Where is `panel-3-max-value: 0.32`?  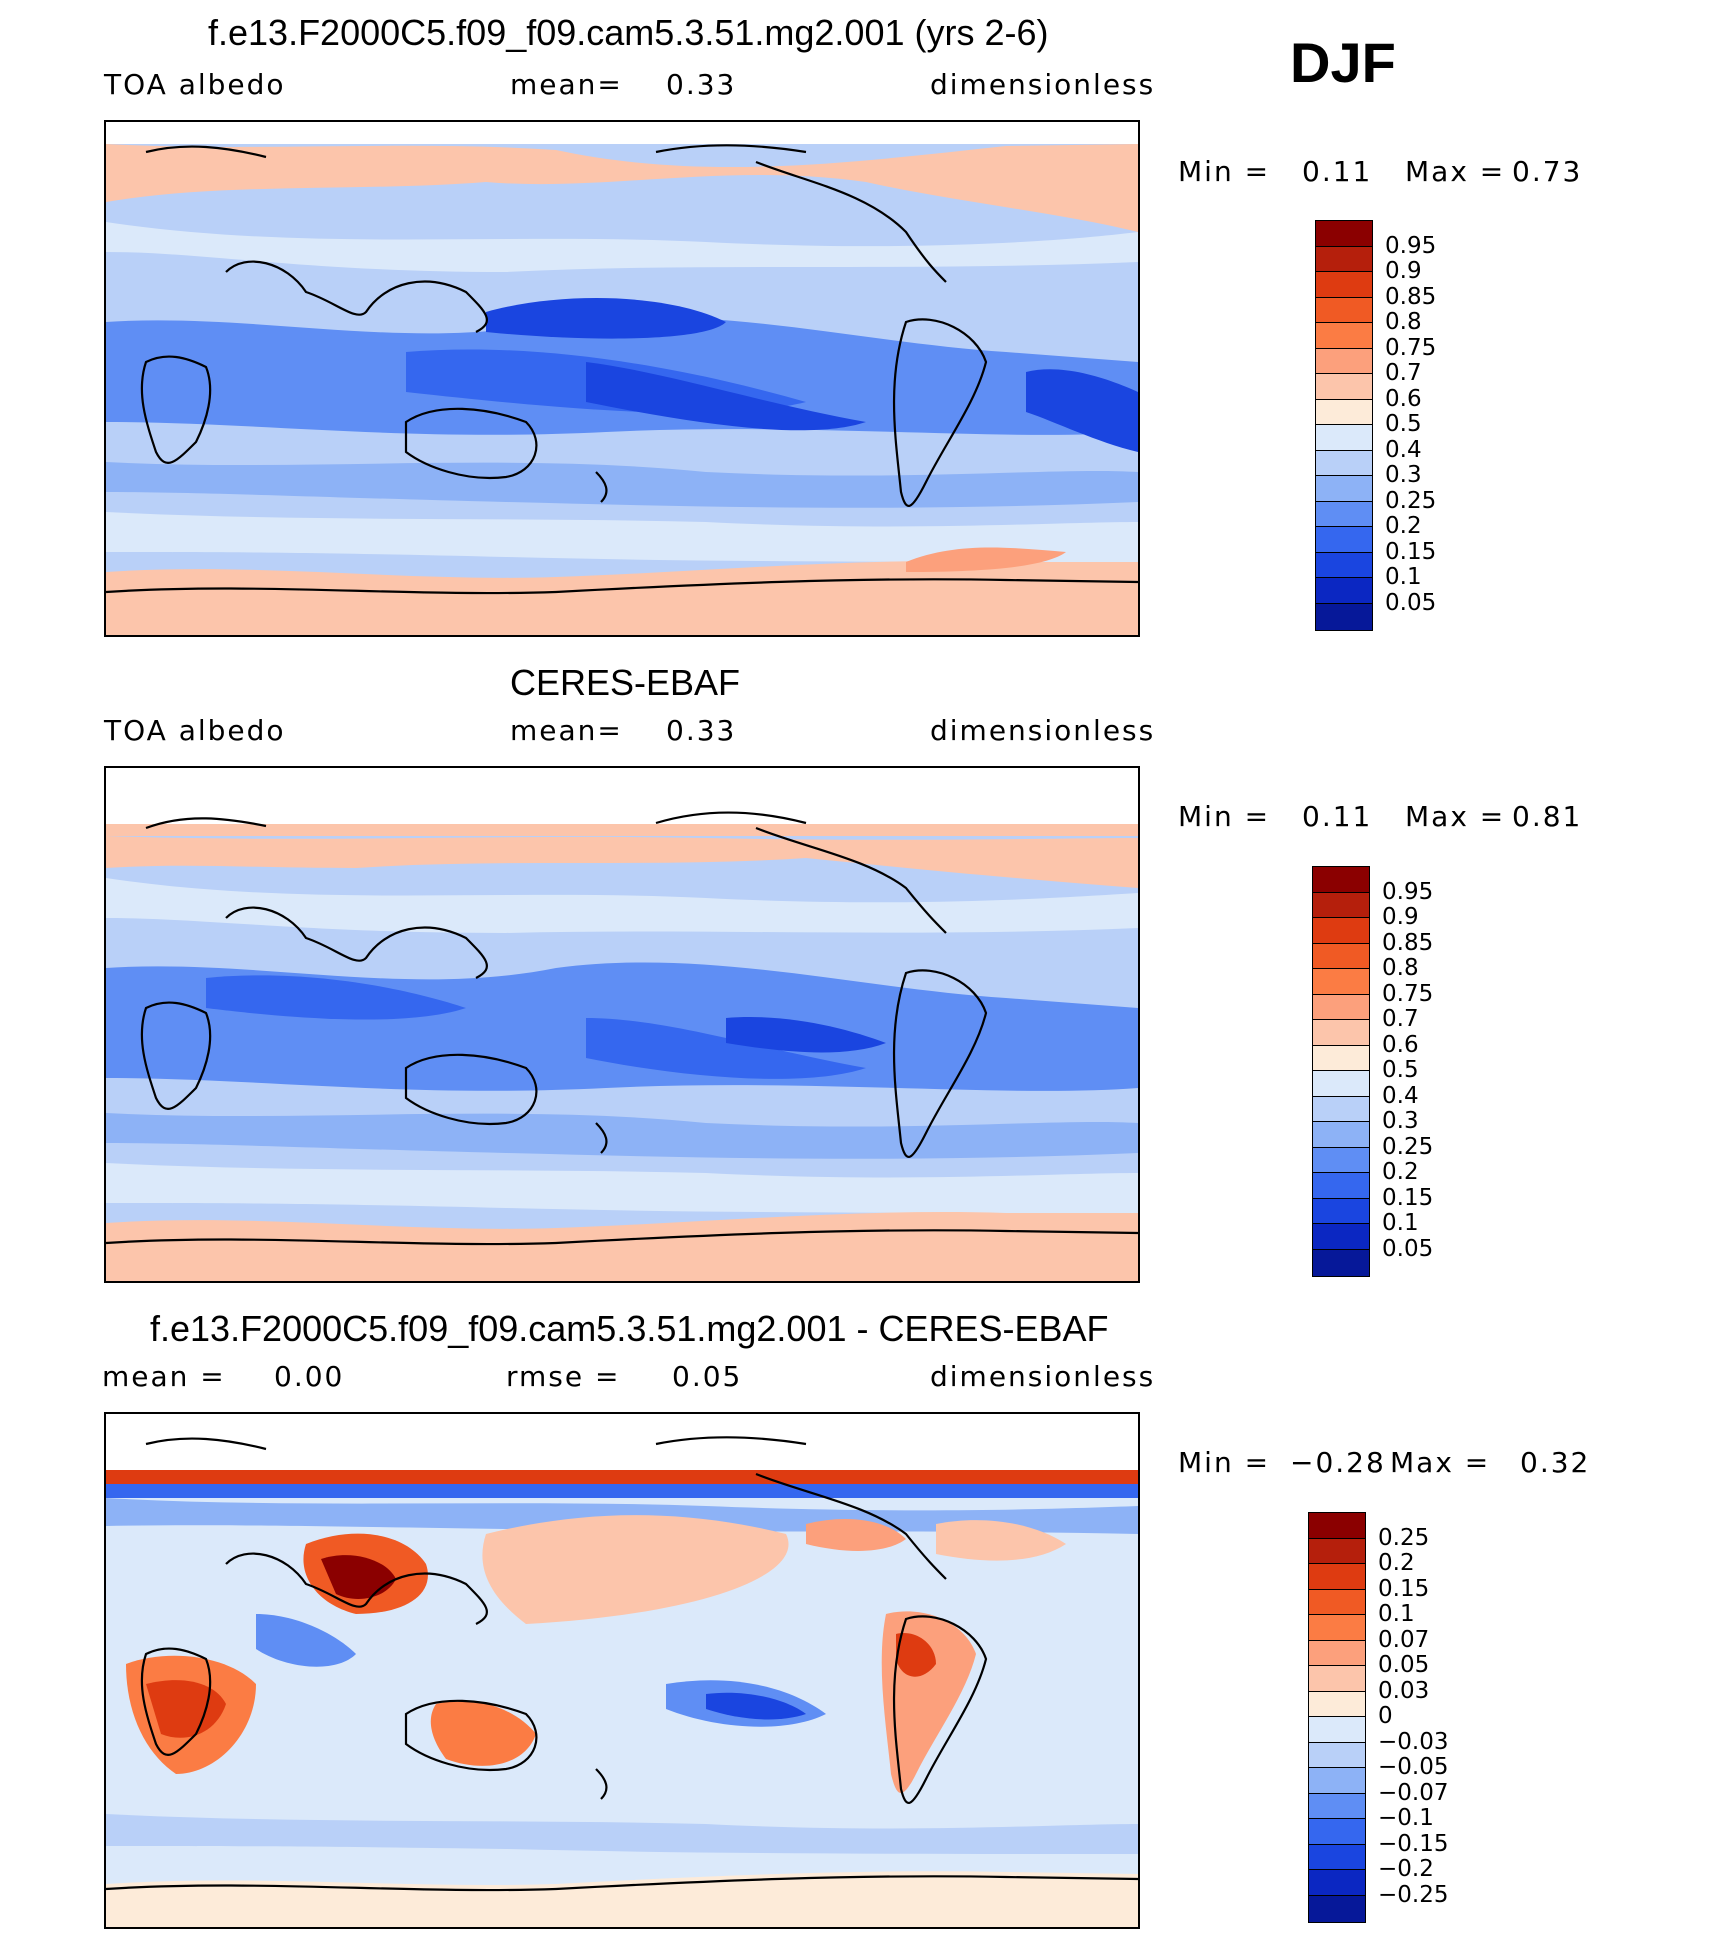 panel-3-max-value: 0.32 is located at coordinates (1555, 1462).